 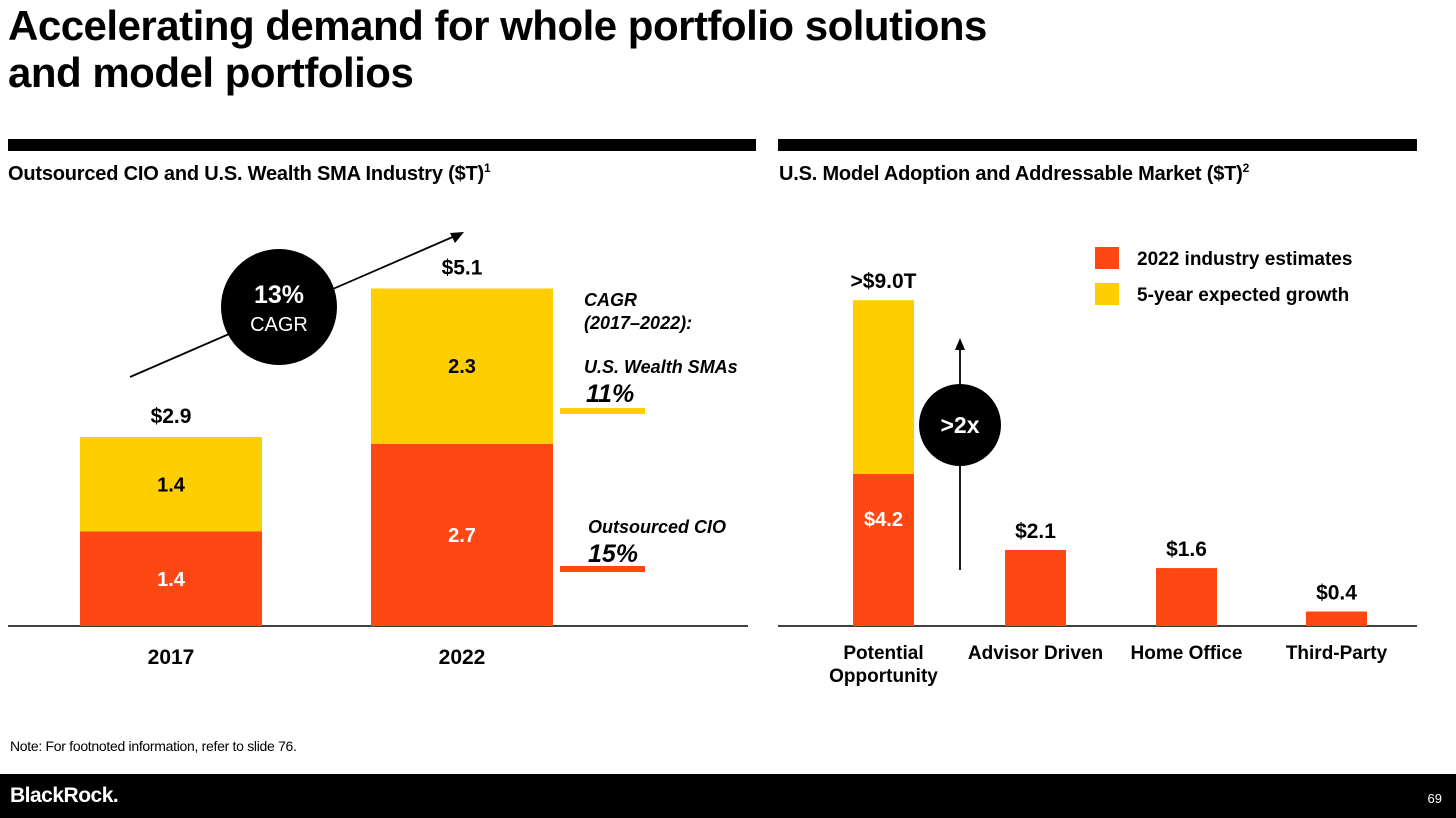 What do you see at coordinates (960, 344) in the screenshot?
I see `growth-arrow-head` at bounding box center [960, 344].